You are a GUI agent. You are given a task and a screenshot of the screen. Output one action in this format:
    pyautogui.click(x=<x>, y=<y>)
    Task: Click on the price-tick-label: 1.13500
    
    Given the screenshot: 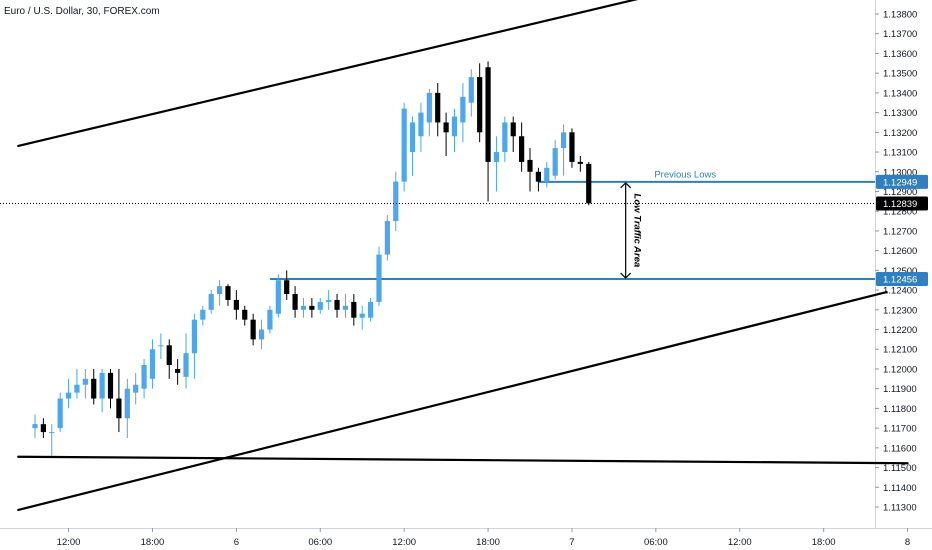 What is the action you would take?
    pyautogui.click(x=900, y=74)
    